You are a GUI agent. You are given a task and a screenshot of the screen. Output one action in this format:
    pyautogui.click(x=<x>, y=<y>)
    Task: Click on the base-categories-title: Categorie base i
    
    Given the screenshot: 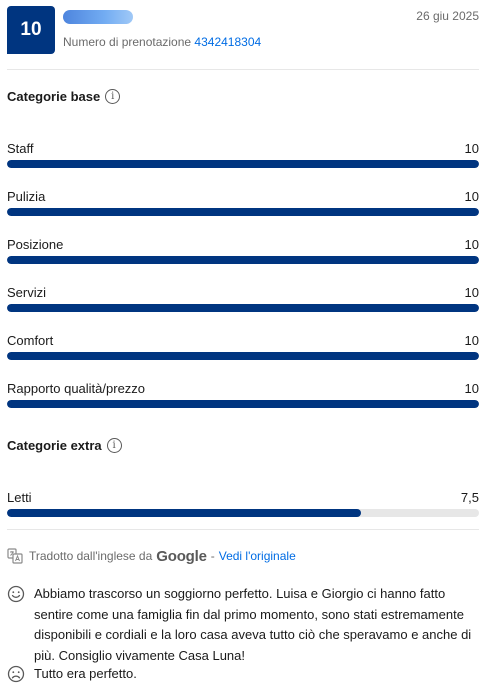 What is the action you would take?
    pyautogui.click(x=64, y=96)
    